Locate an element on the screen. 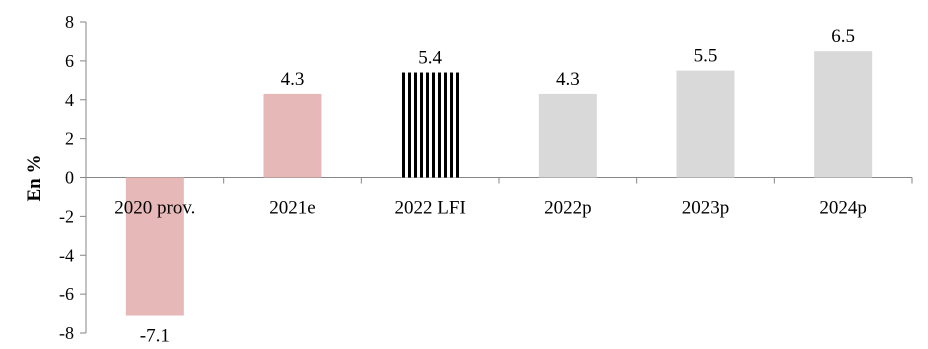 The width and height of the screenshot is (928, 349). y-tick-label: -4 is located at coordinates (66, 255).